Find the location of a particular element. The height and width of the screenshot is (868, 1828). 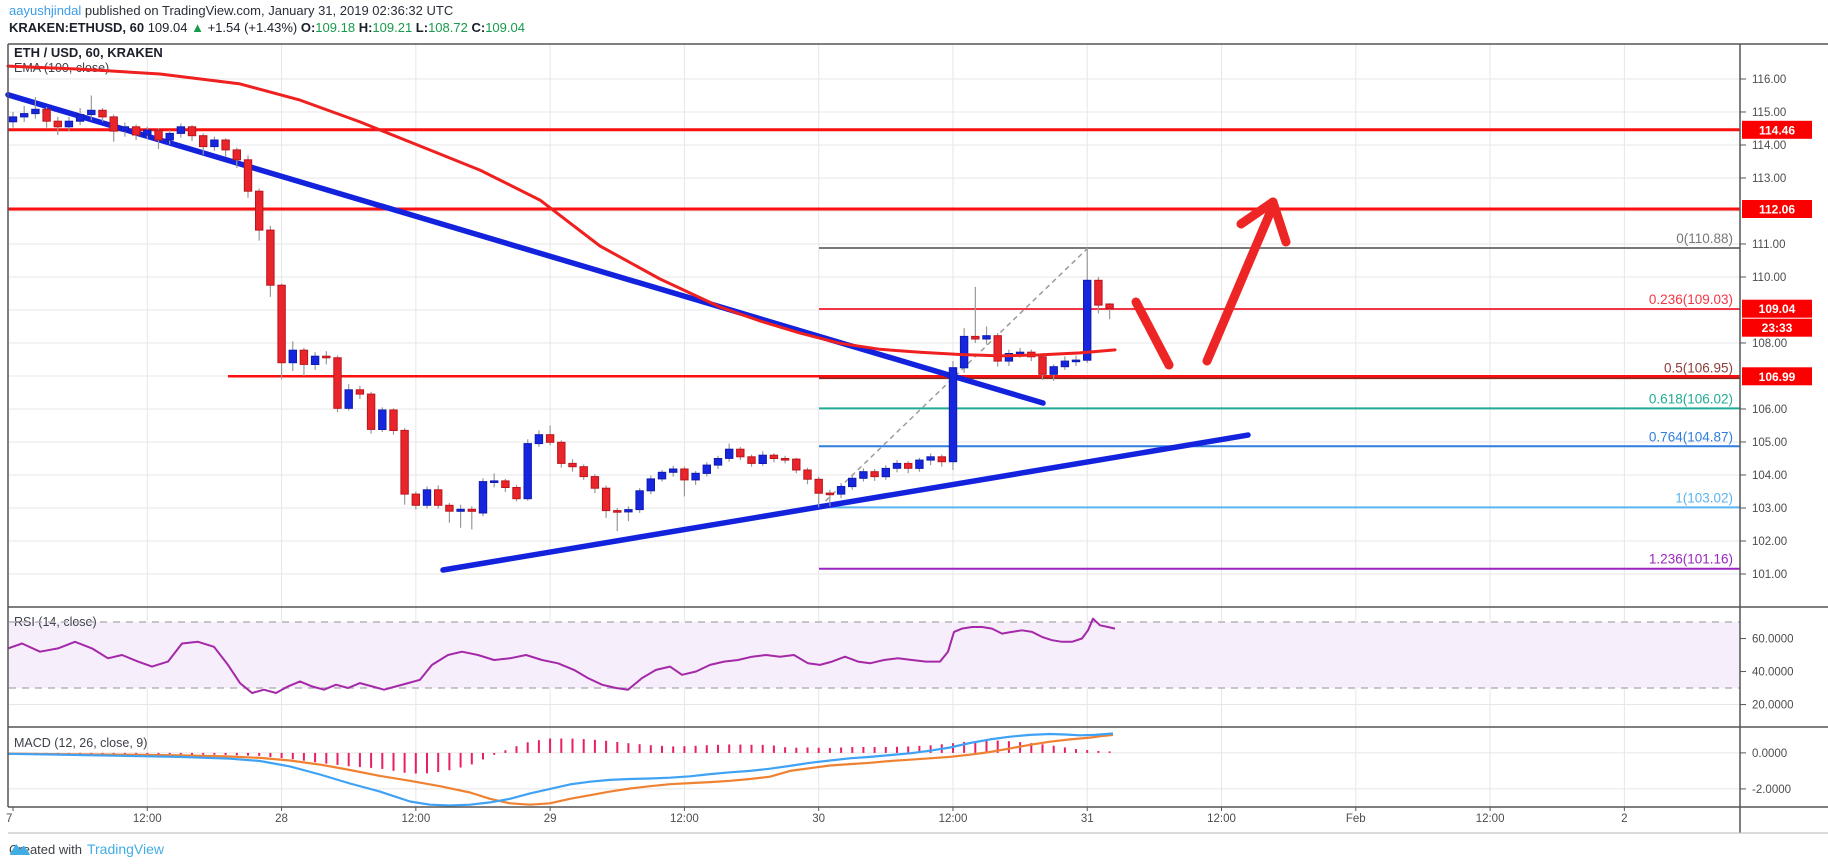

svg-text: 102.00 is located at coordinates (1769, 542).